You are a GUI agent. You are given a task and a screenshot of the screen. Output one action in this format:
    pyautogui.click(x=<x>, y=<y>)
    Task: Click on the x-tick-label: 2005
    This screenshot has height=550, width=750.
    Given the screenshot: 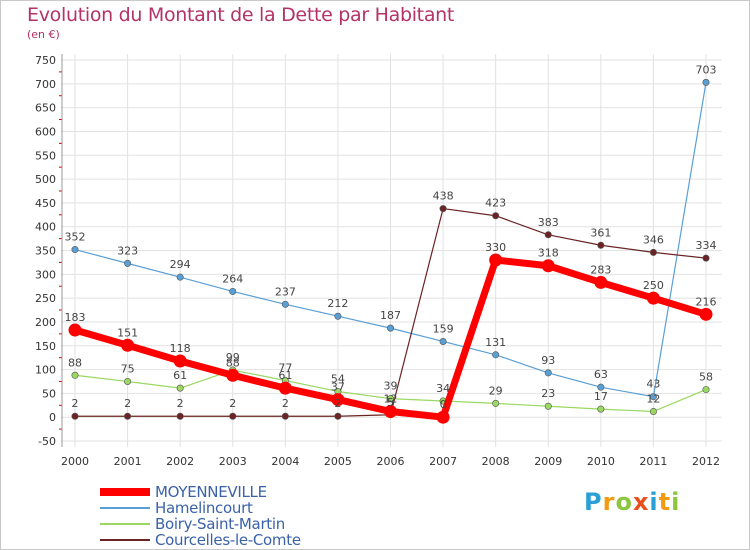 What is the action you would take?
    pyautogui.click(x=338, y=461)
    